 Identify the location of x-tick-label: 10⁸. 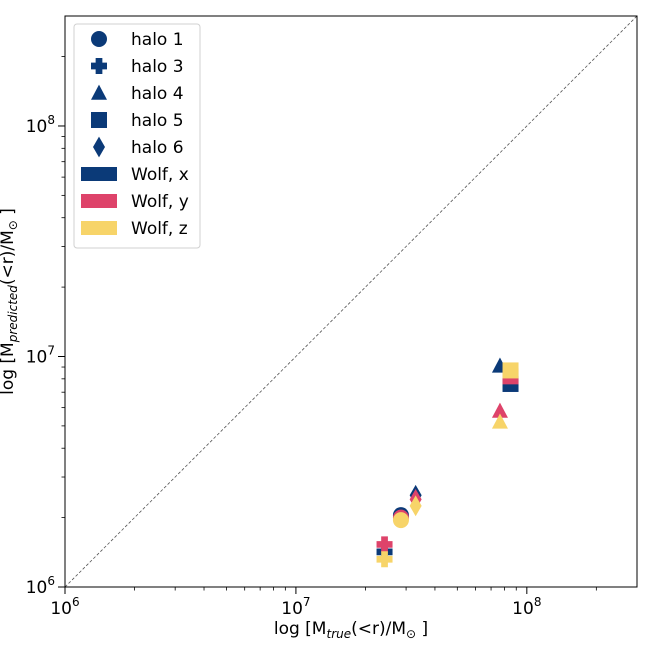
(526, 607).